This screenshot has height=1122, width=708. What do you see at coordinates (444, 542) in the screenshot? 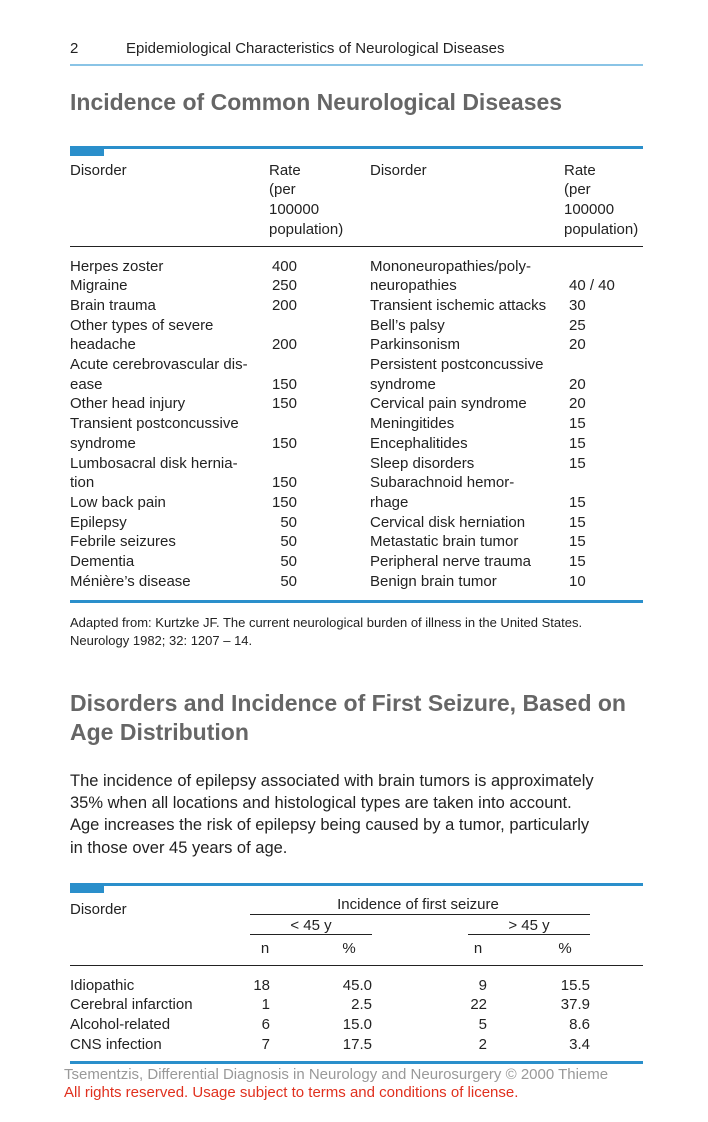
I see `disorder-cell: Metastatic brain tumor` at bounding box center [444, 542].